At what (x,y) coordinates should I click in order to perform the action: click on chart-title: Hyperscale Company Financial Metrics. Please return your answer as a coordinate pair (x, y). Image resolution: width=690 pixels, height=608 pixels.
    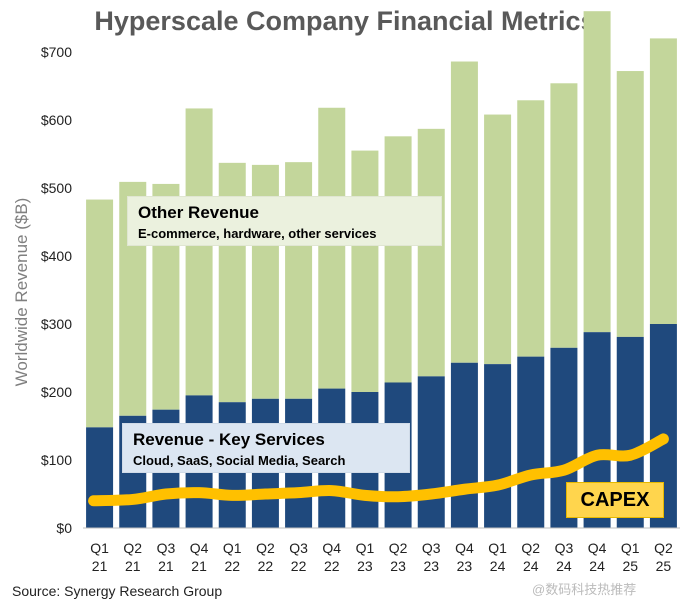
    Looking at the image, I should click on (345, 21).